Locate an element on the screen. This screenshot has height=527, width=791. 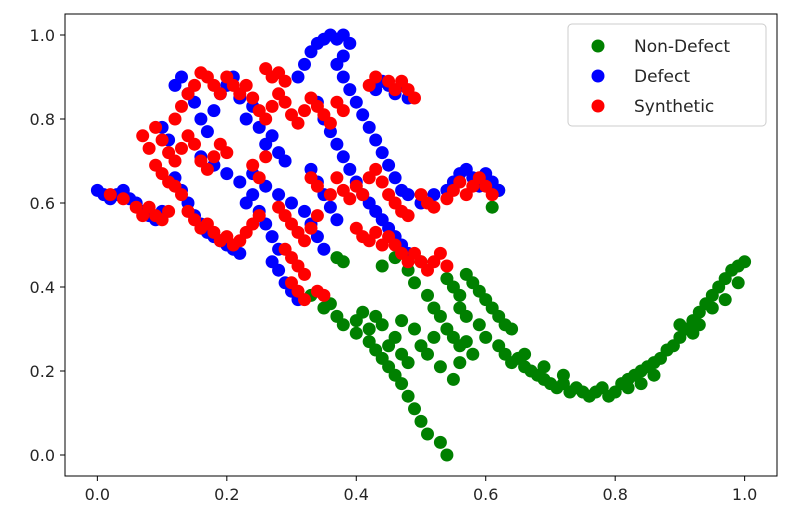
x-tick-label: 0.4 is located at coordinates (356, 494).